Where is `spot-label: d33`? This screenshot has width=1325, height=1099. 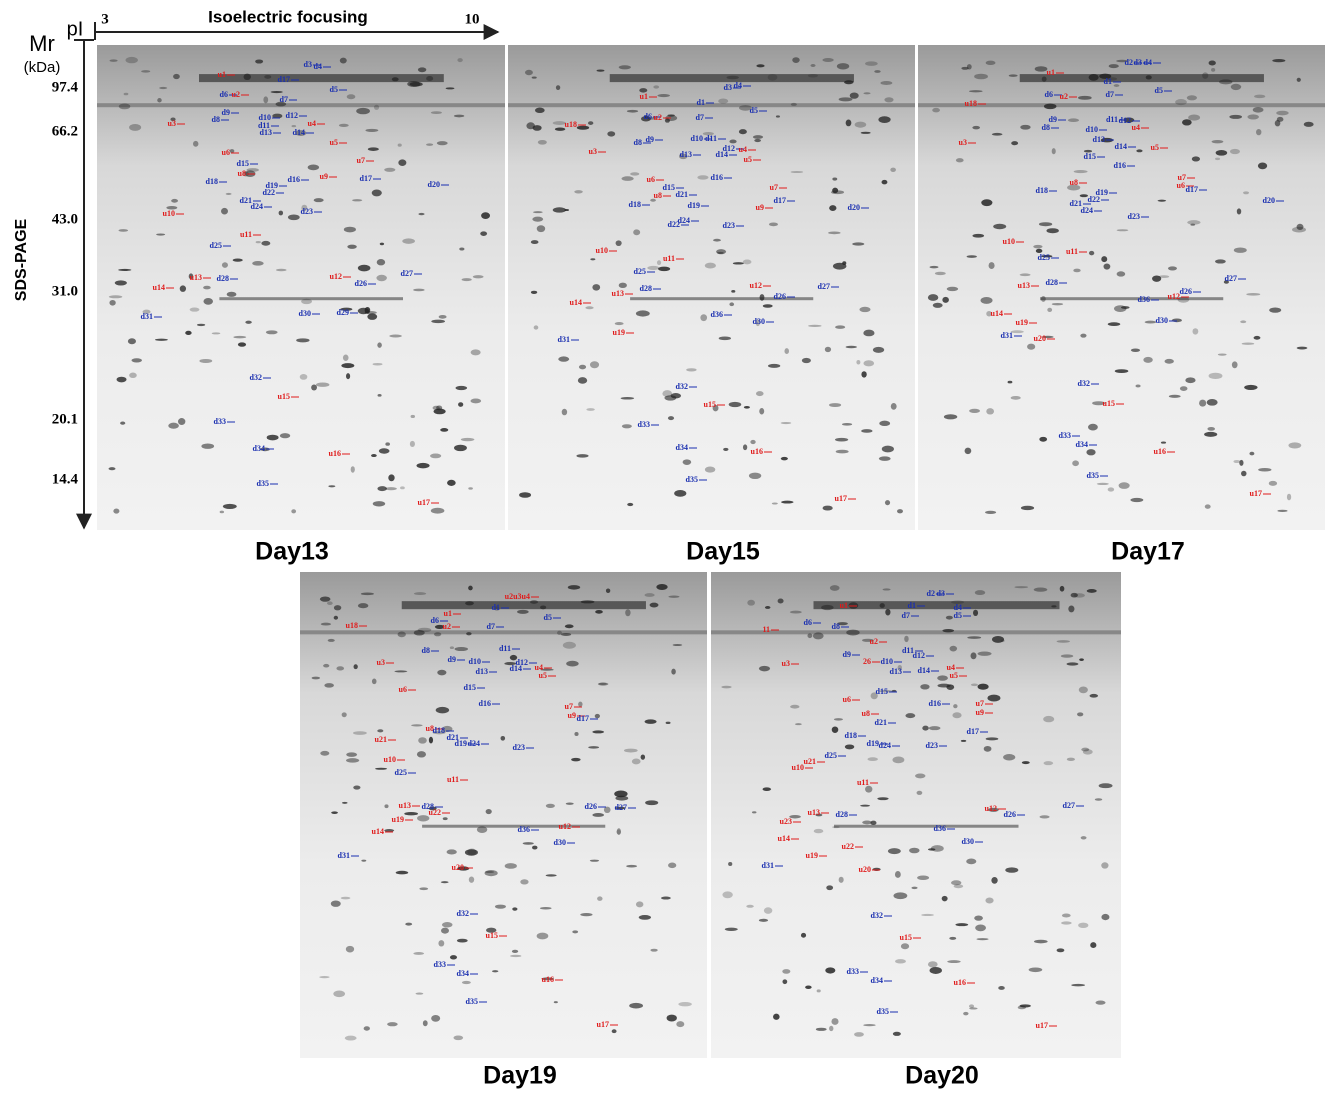 spot-label: d33 is located at coordinates (853, 971).